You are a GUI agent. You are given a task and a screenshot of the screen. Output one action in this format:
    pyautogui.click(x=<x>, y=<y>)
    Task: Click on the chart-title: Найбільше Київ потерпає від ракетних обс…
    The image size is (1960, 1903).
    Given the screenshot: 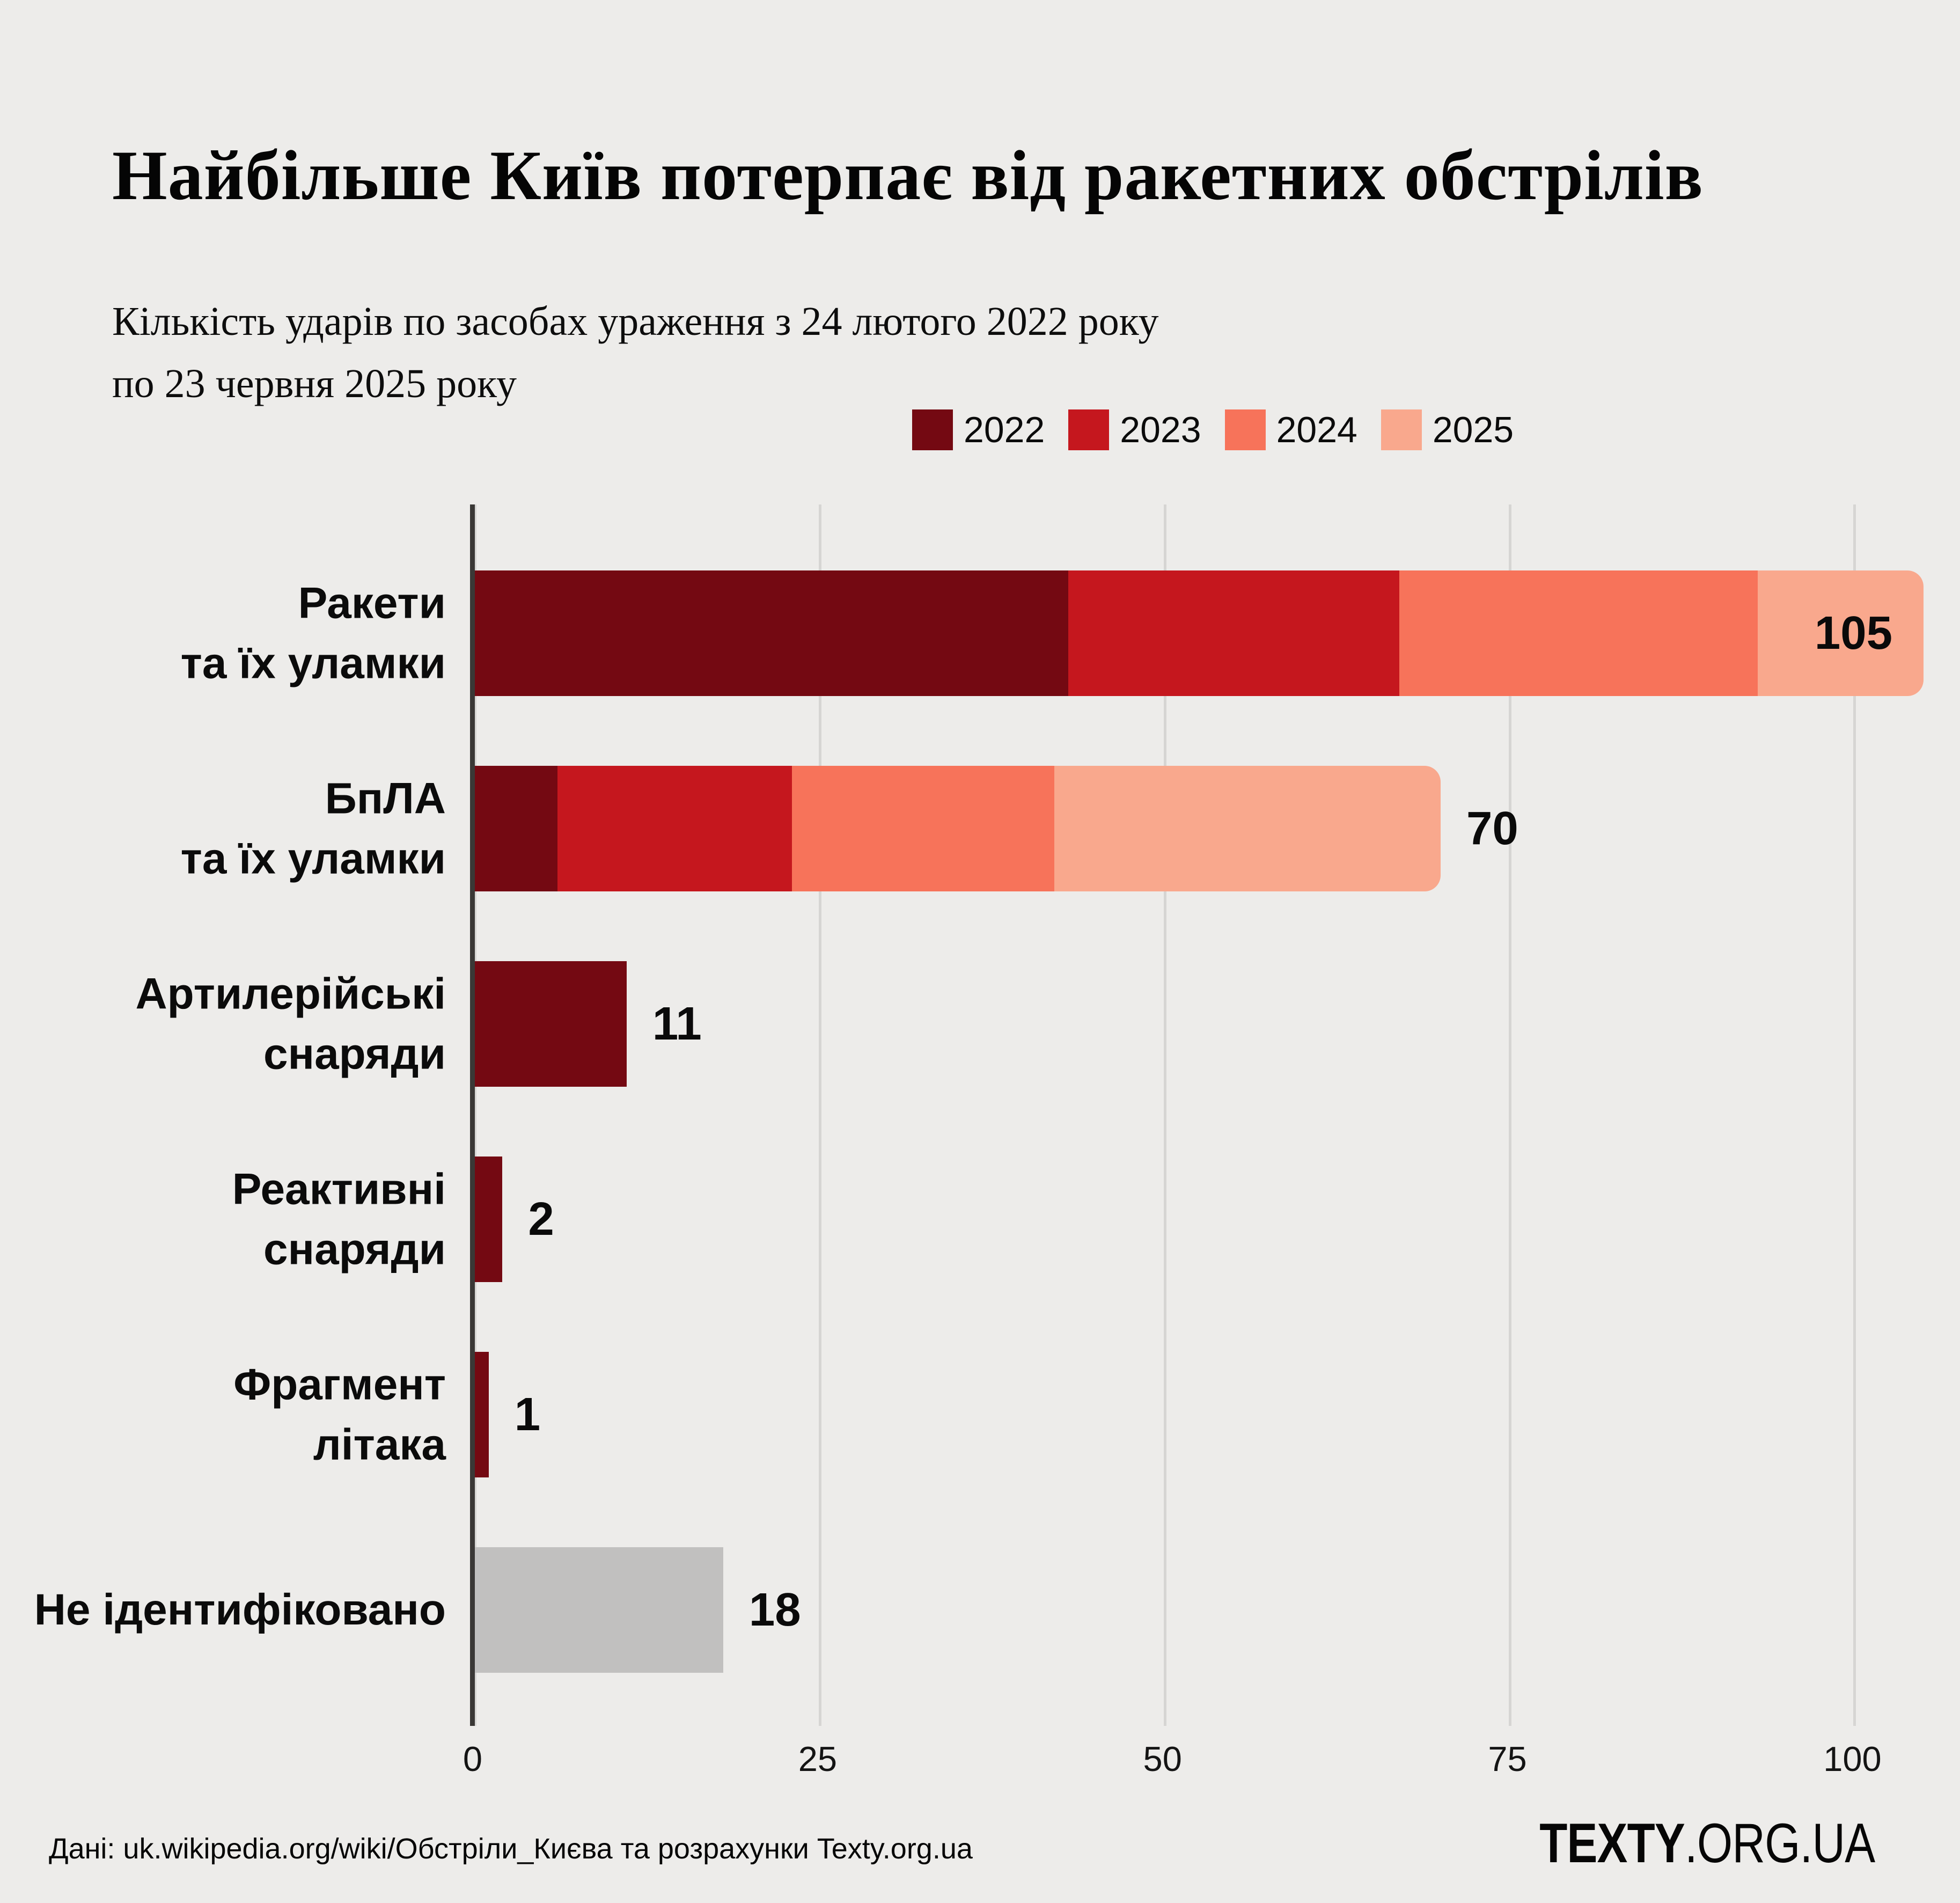 What is the action you would take?
    pyautogui.click(x=908, y=175)
    